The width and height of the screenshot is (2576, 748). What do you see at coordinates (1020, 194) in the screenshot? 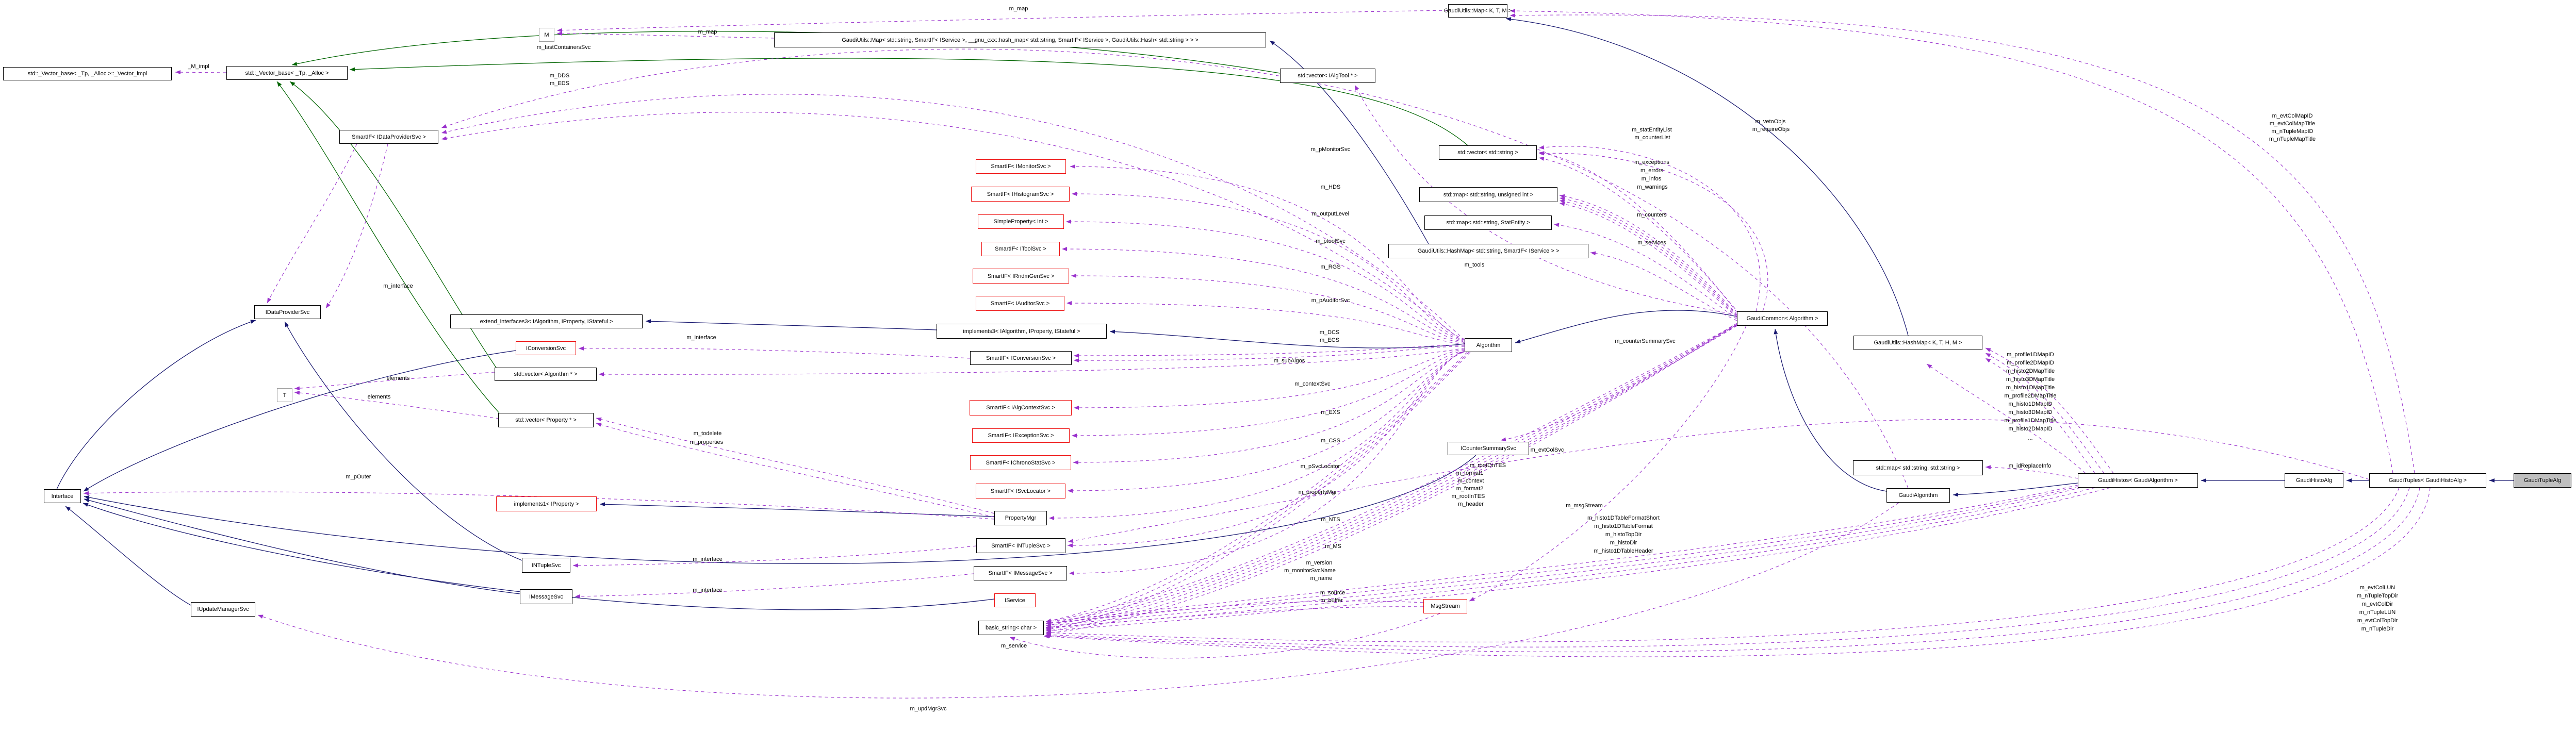
I see `node-smartif-ihistogramsvc: SmartIF< IHistogramSvc >` at bounding box center [1020, 194].